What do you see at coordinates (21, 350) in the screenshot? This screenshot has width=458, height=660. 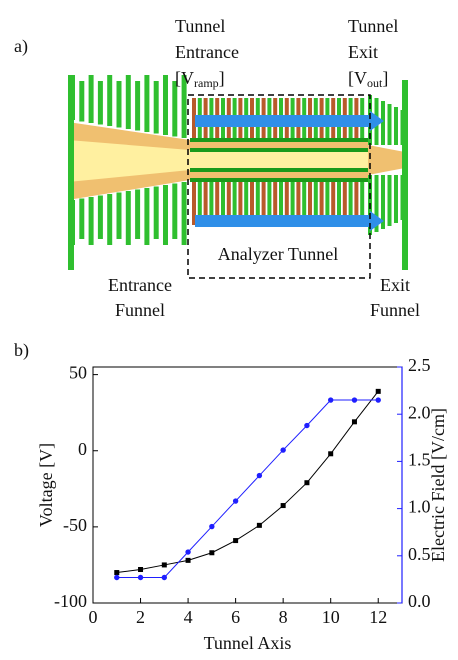 I see `panel-label: b)` at bounding box center [21, 350].